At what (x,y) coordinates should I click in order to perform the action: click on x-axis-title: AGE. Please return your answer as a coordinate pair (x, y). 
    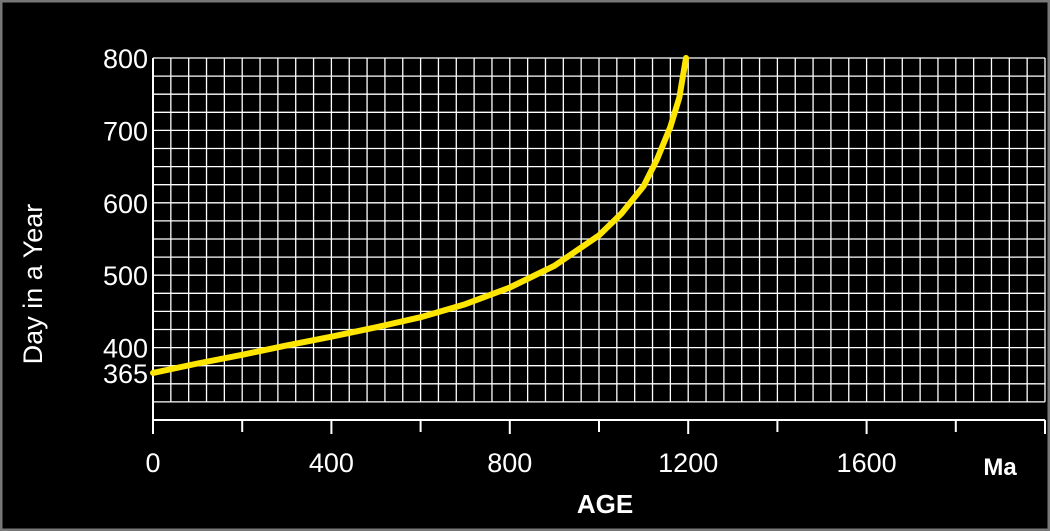
    Looking at the image, I should click on (605, 504).